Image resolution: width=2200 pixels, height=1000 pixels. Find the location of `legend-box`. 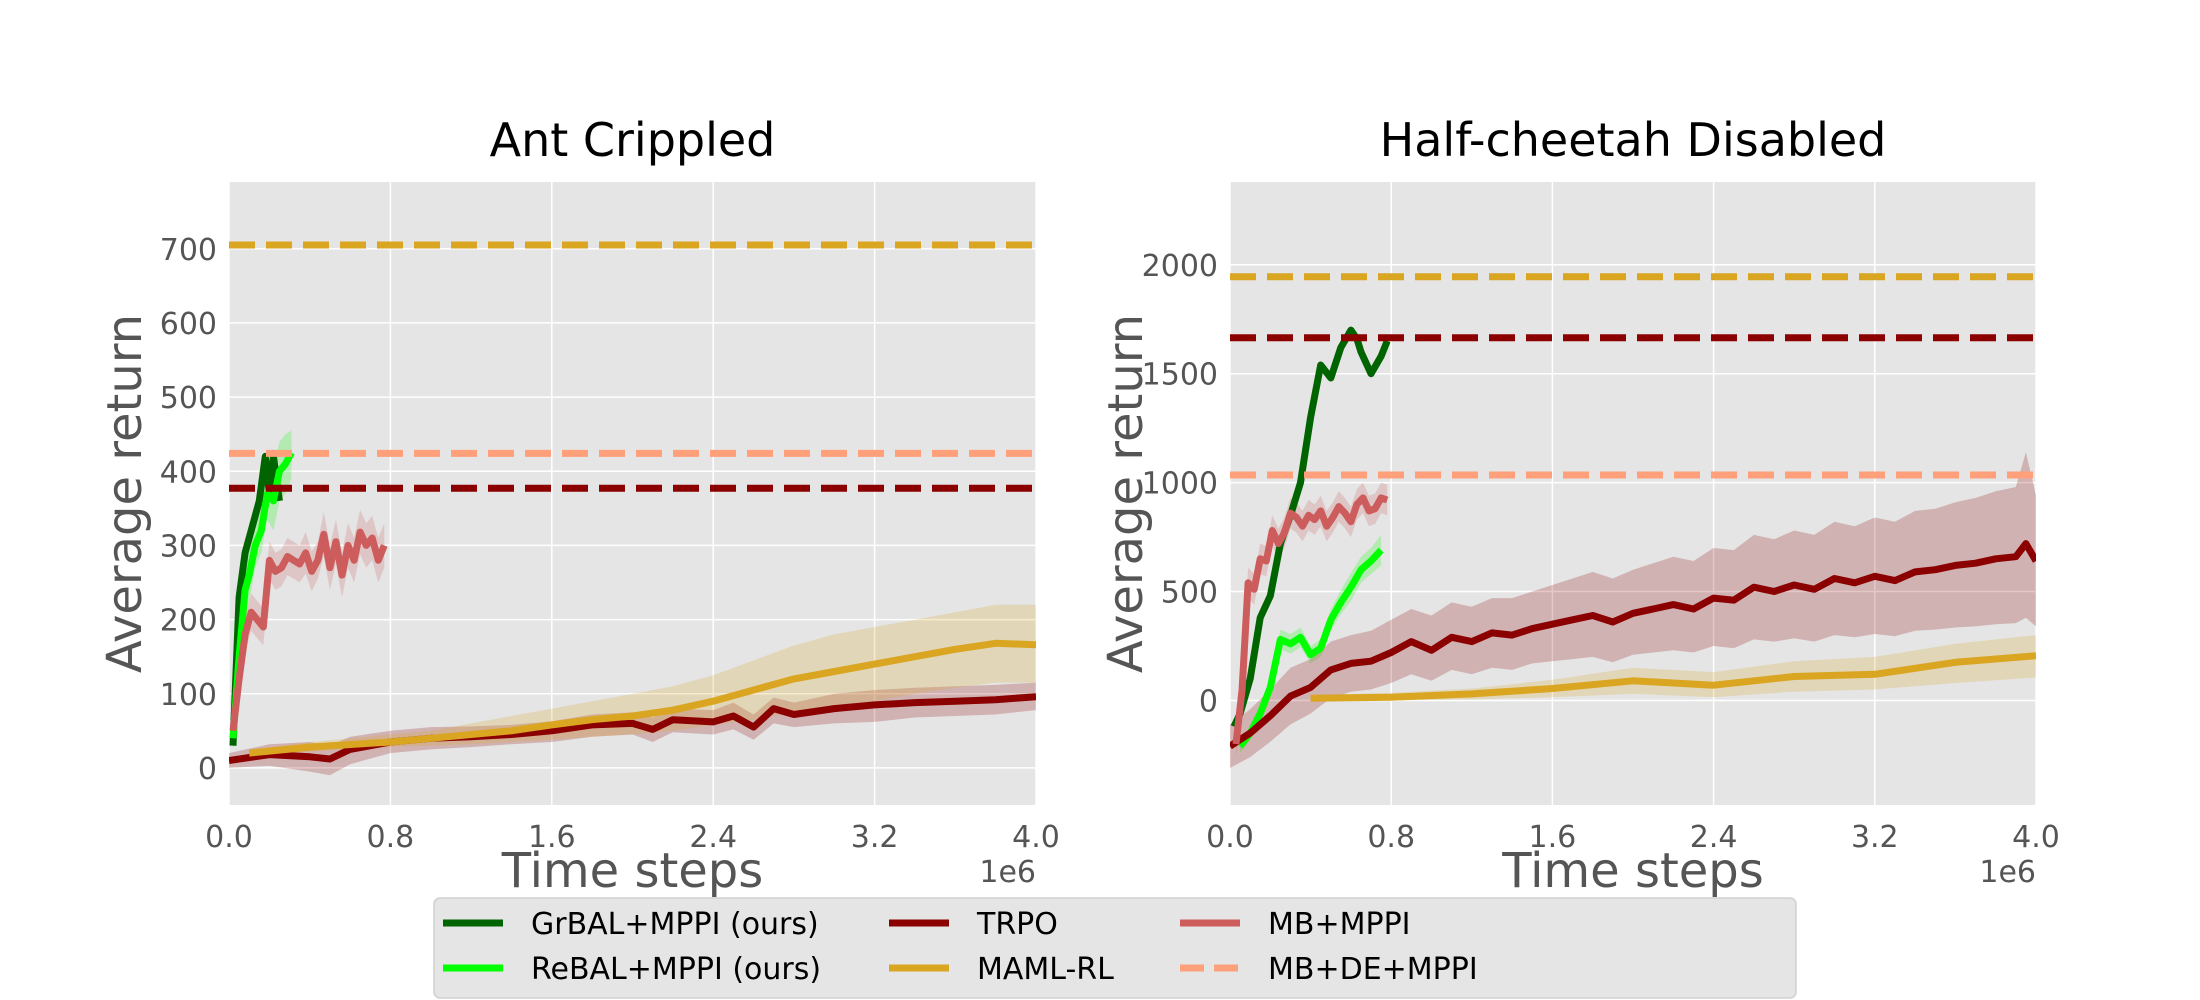

legend-box is located at coordinates (1115, 948).